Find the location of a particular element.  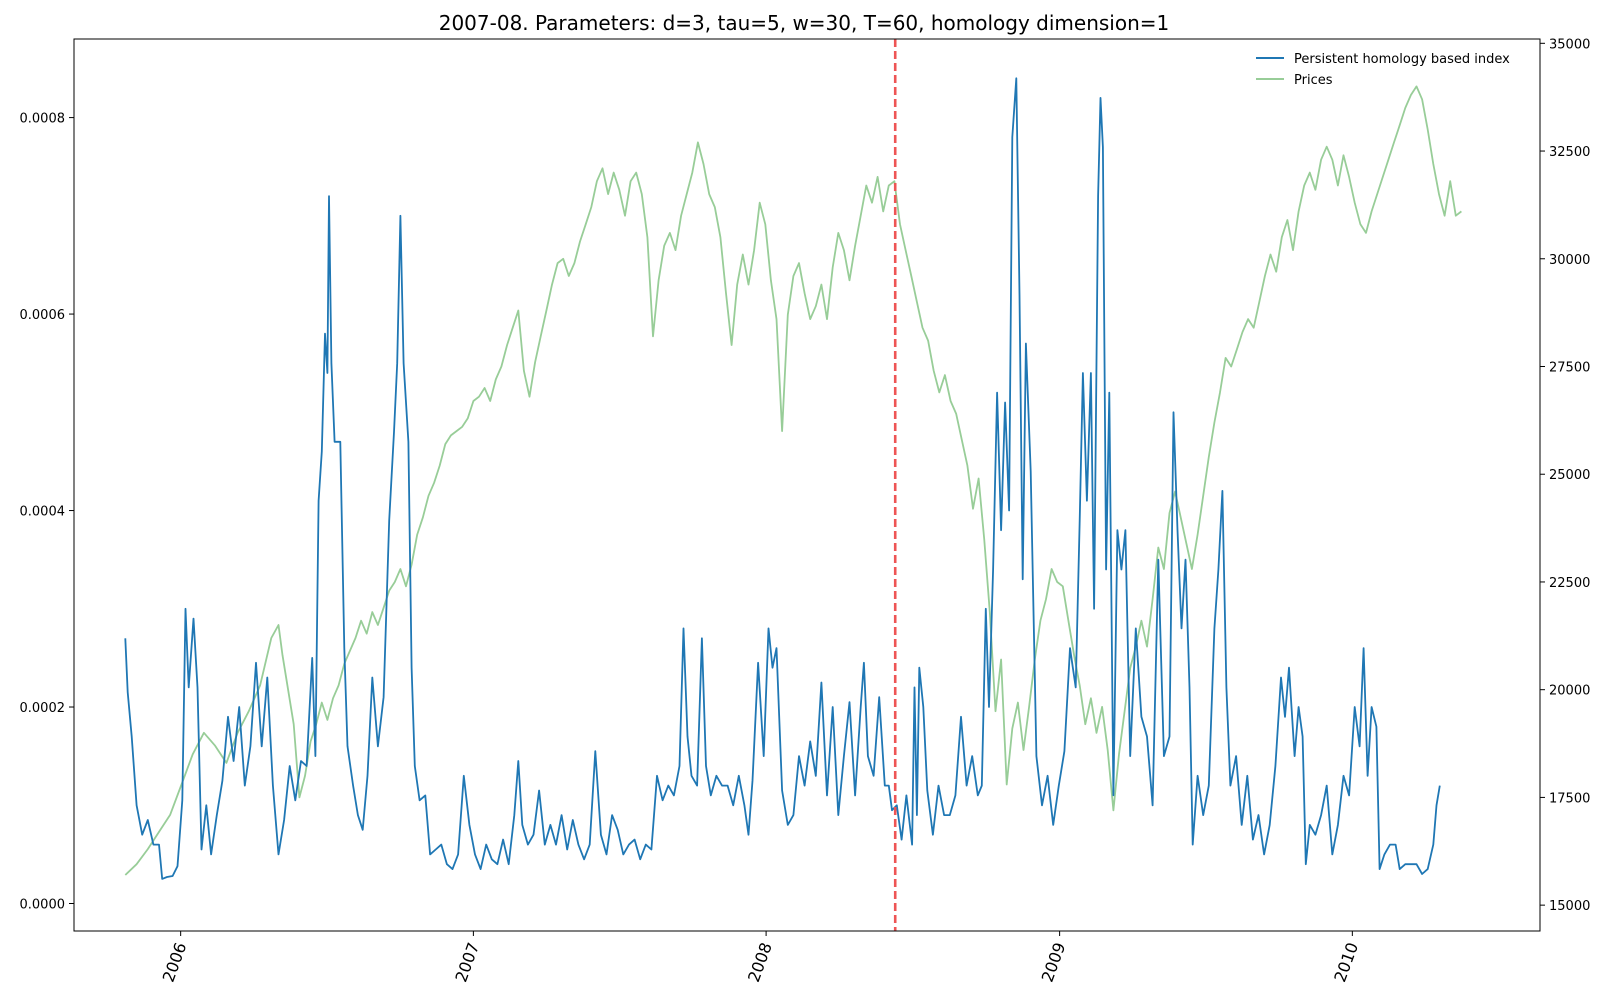

left-tick-label: 0.0006 is located at coordinates (43, 315).